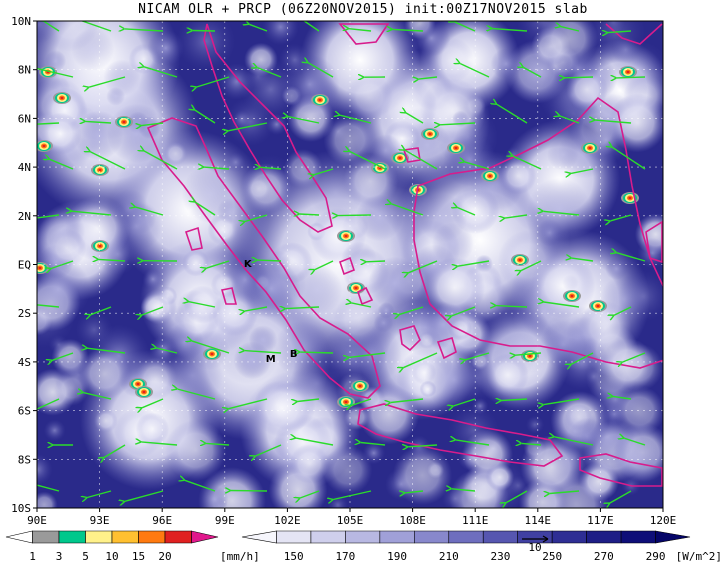 The height and width of the screenshot is (571, 726). Describe the element at coordinates (654, 242) in the screenshot. I see `coastline-sulawesi` at that location.